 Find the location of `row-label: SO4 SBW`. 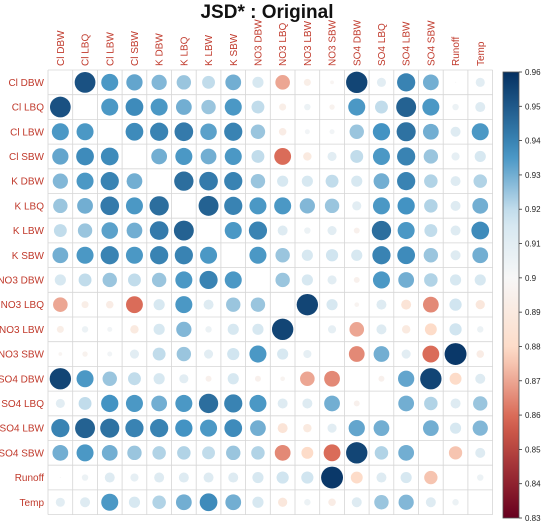

row-label: SO4 SBW is located at coordinates (22, 453).